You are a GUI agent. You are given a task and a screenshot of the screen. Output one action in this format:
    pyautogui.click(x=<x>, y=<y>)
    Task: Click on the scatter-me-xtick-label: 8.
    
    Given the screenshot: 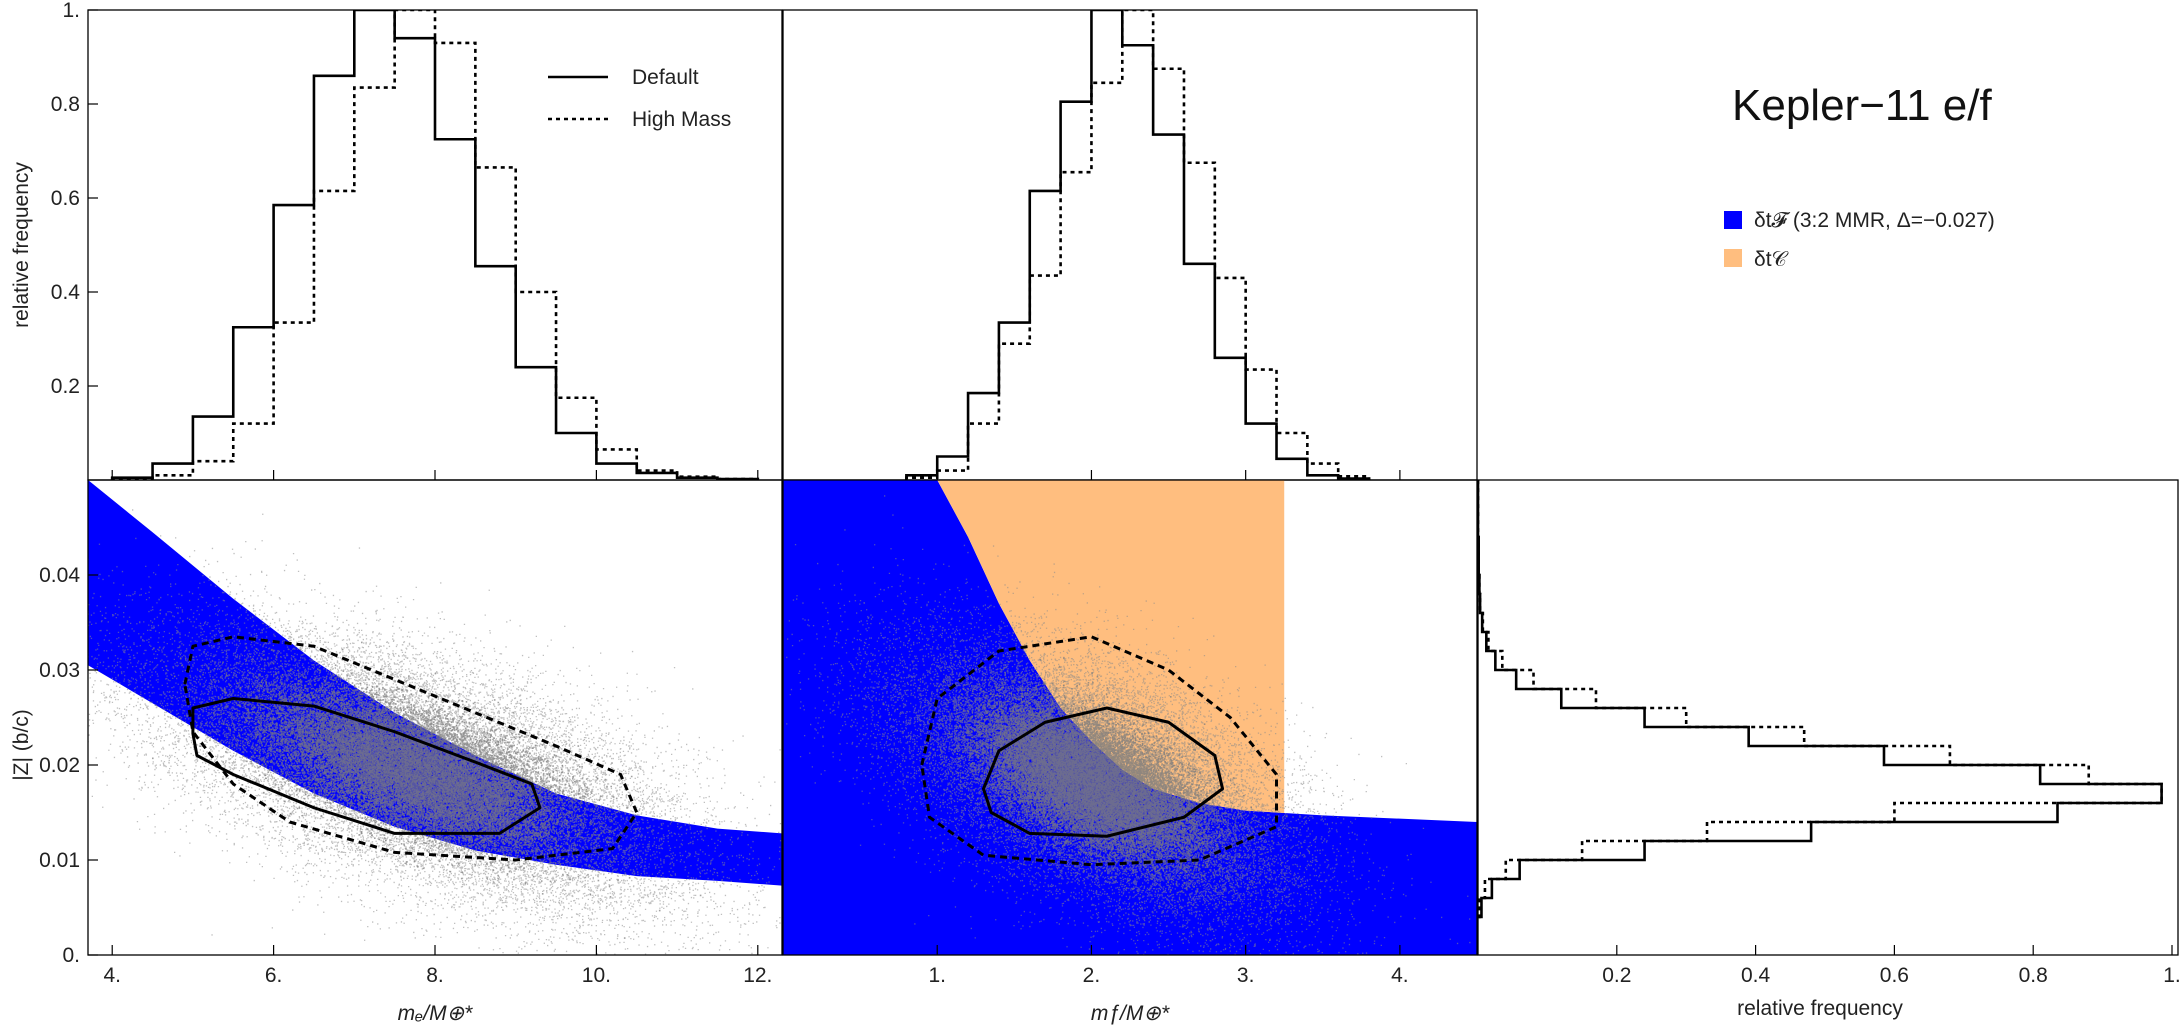 What is the action you would take?
    pyautogui.click(x=435, y=975)
    